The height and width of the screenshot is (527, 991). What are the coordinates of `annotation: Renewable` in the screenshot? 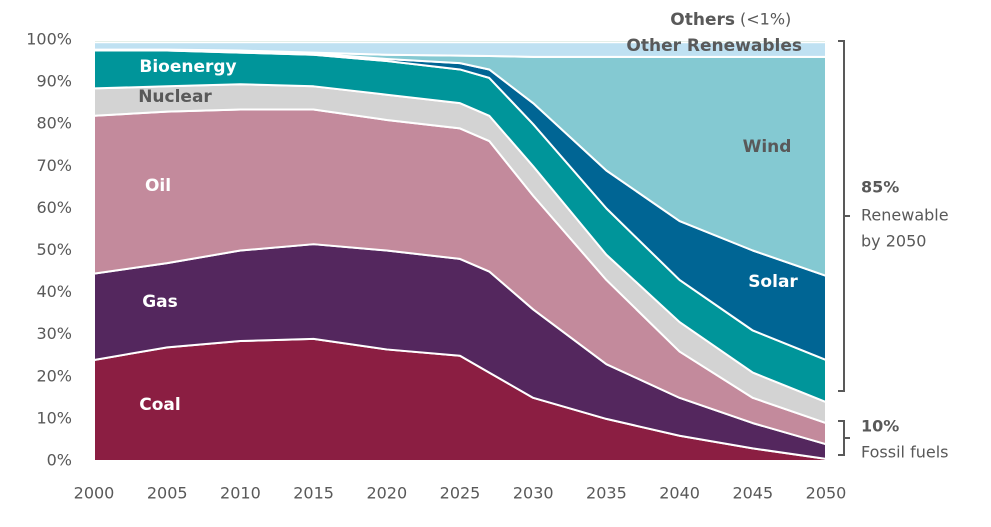 It's located at (905, 215).